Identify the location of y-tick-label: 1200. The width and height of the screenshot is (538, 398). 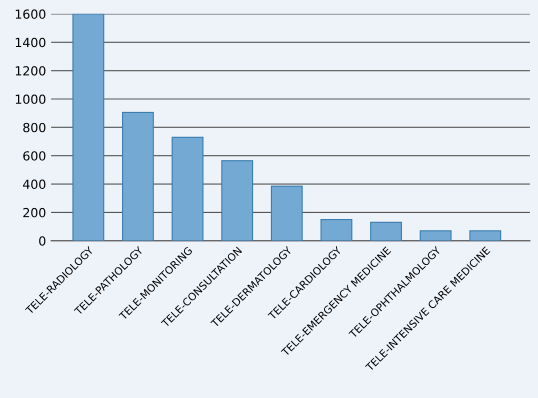
(31, 71).